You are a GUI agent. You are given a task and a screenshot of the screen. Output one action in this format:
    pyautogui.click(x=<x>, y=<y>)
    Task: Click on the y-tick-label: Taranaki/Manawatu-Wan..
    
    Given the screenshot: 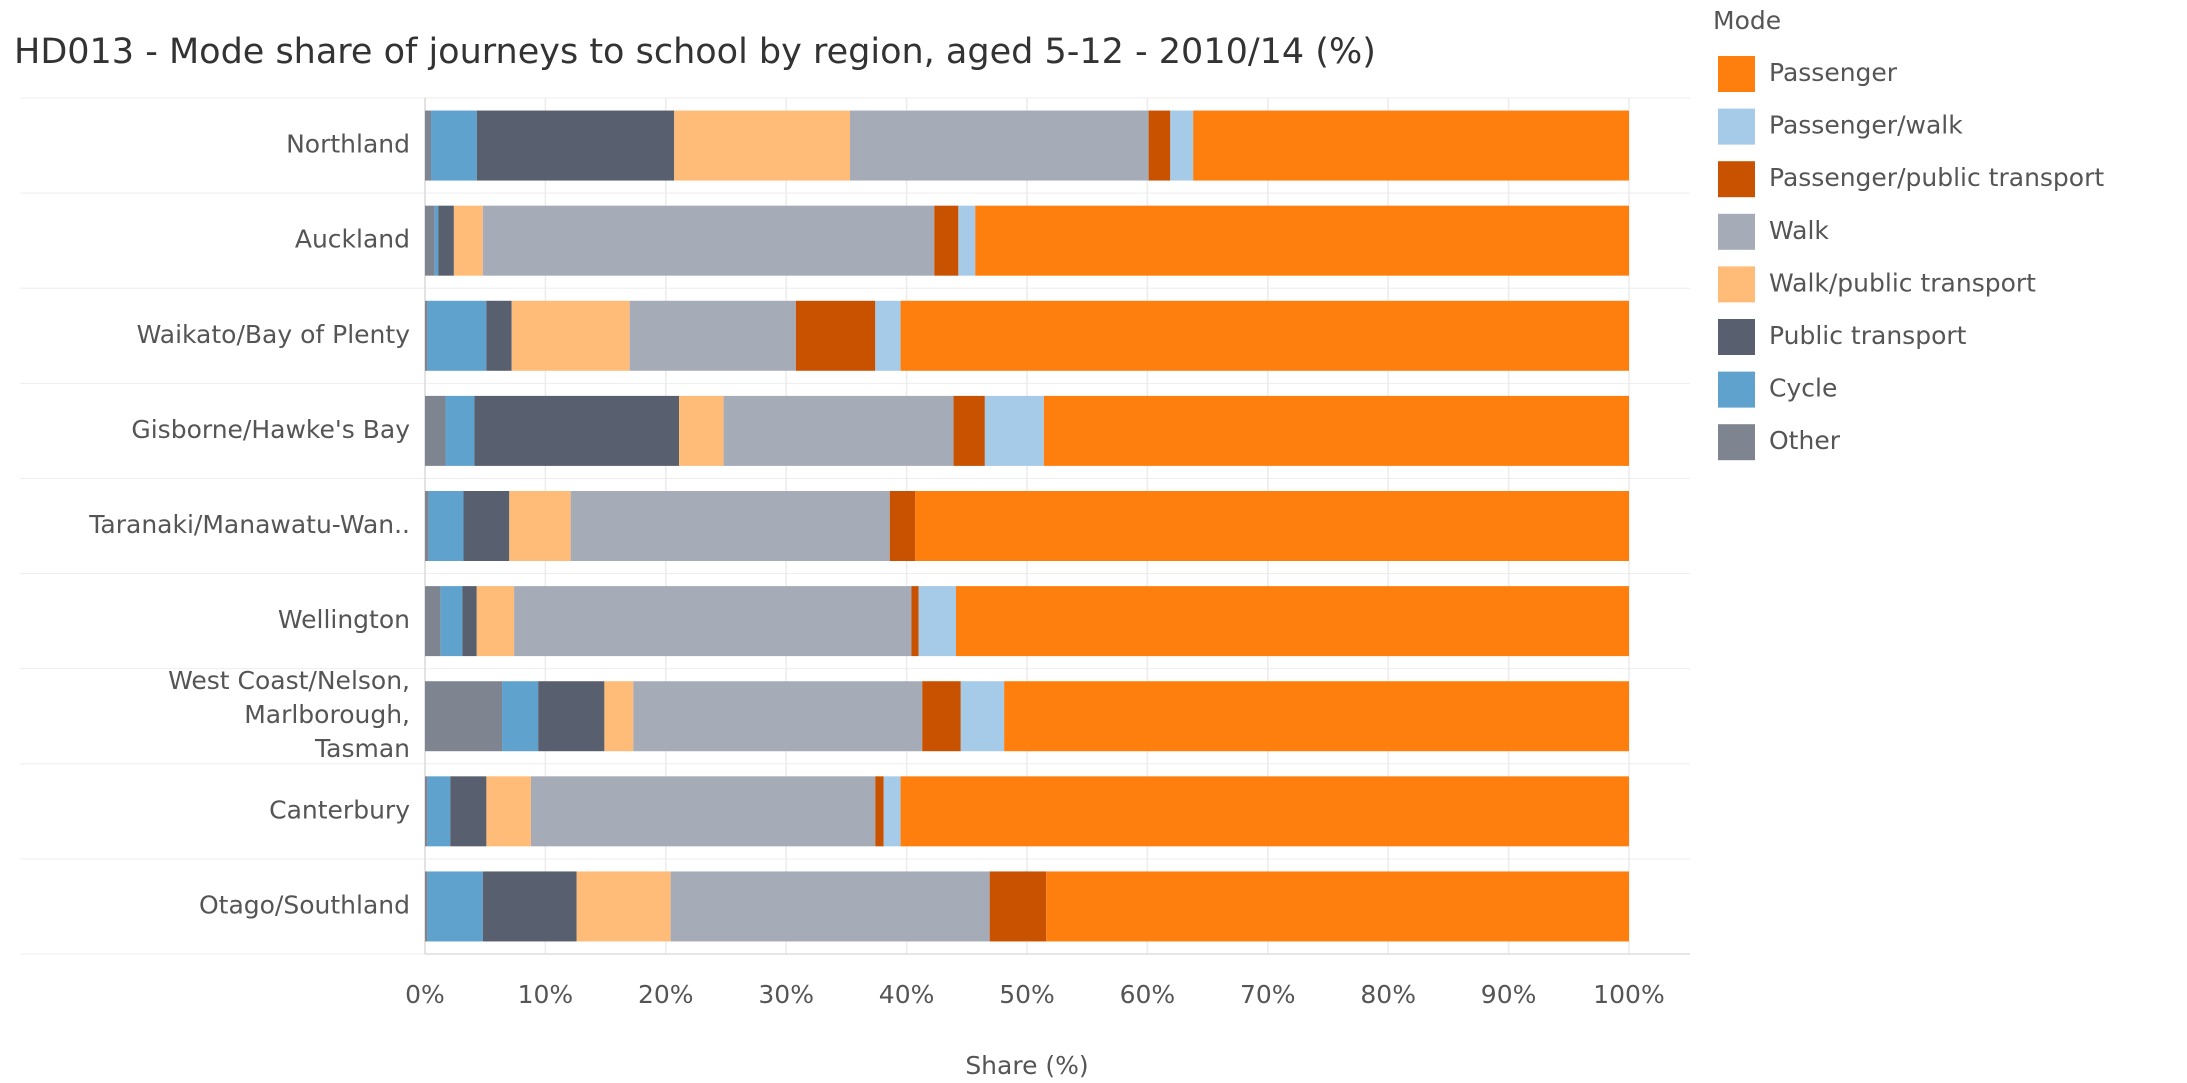 What is the action you would take?
    pyautogui.click(x=249, y=524)
    